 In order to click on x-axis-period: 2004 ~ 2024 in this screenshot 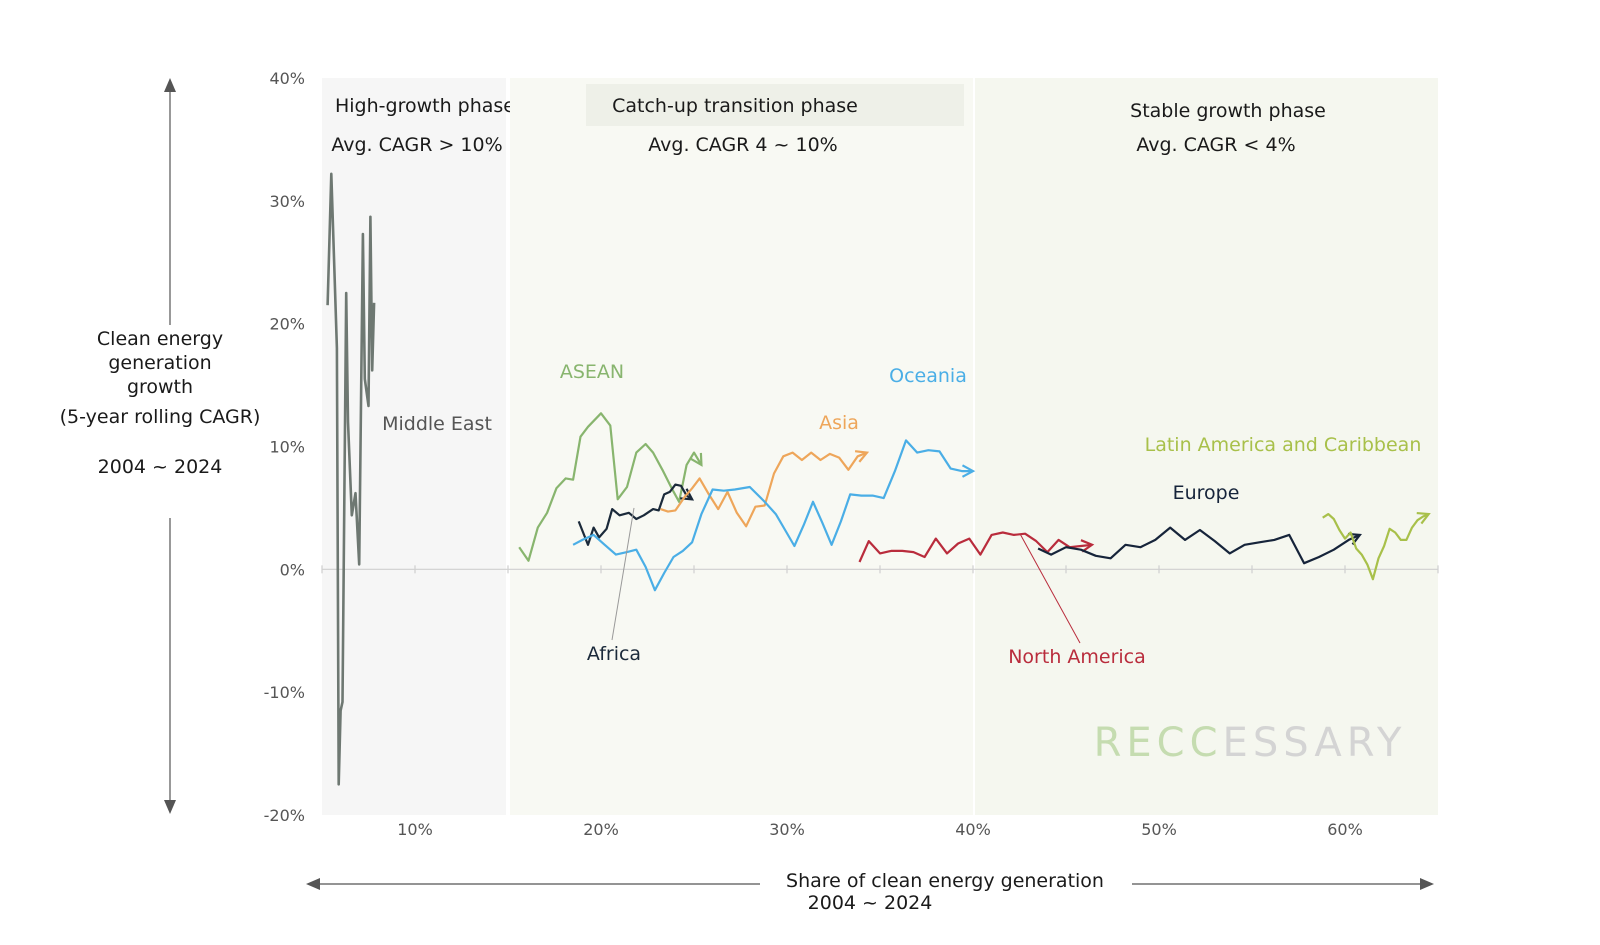, I will do `click(870, 903)`.